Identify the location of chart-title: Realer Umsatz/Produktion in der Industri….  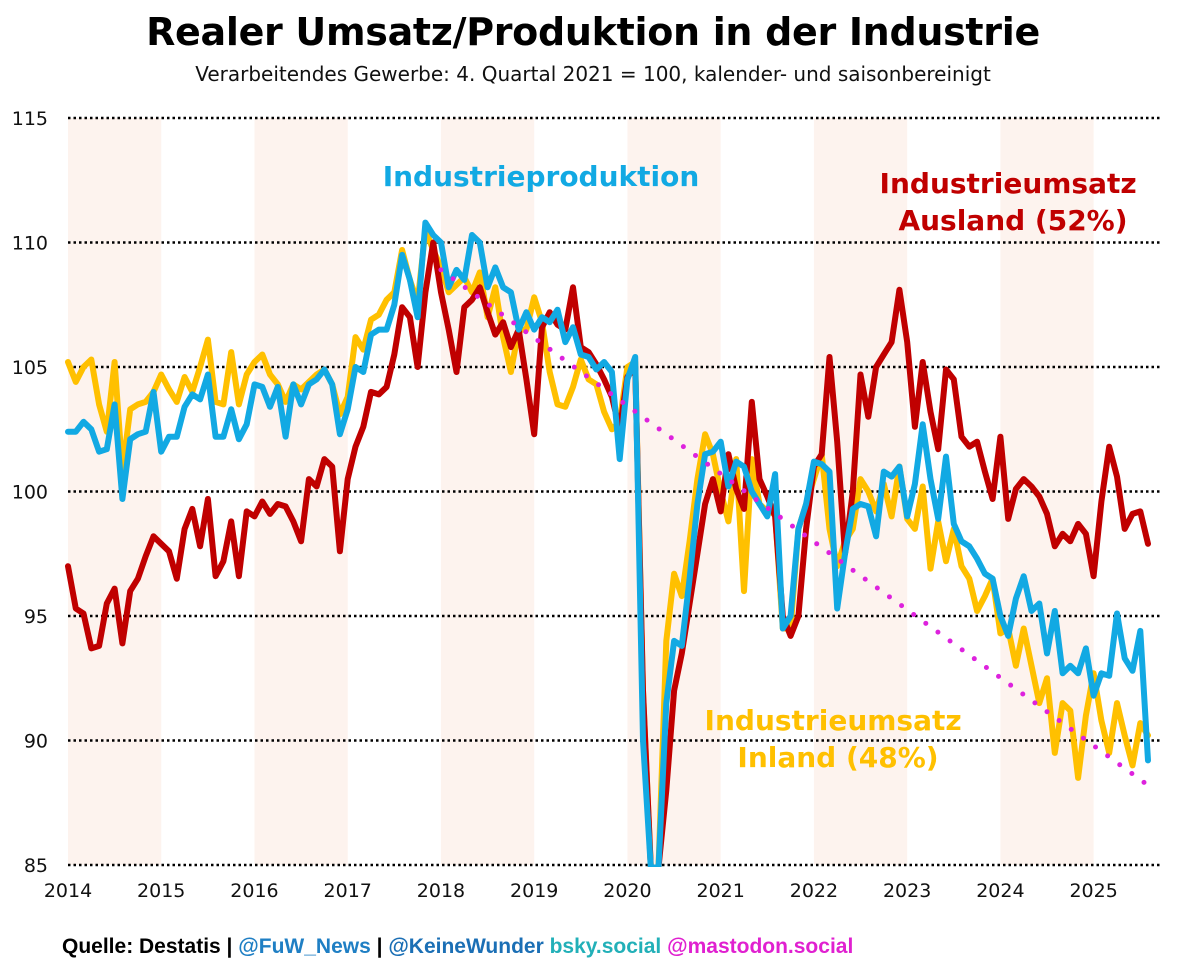
(593, 32).